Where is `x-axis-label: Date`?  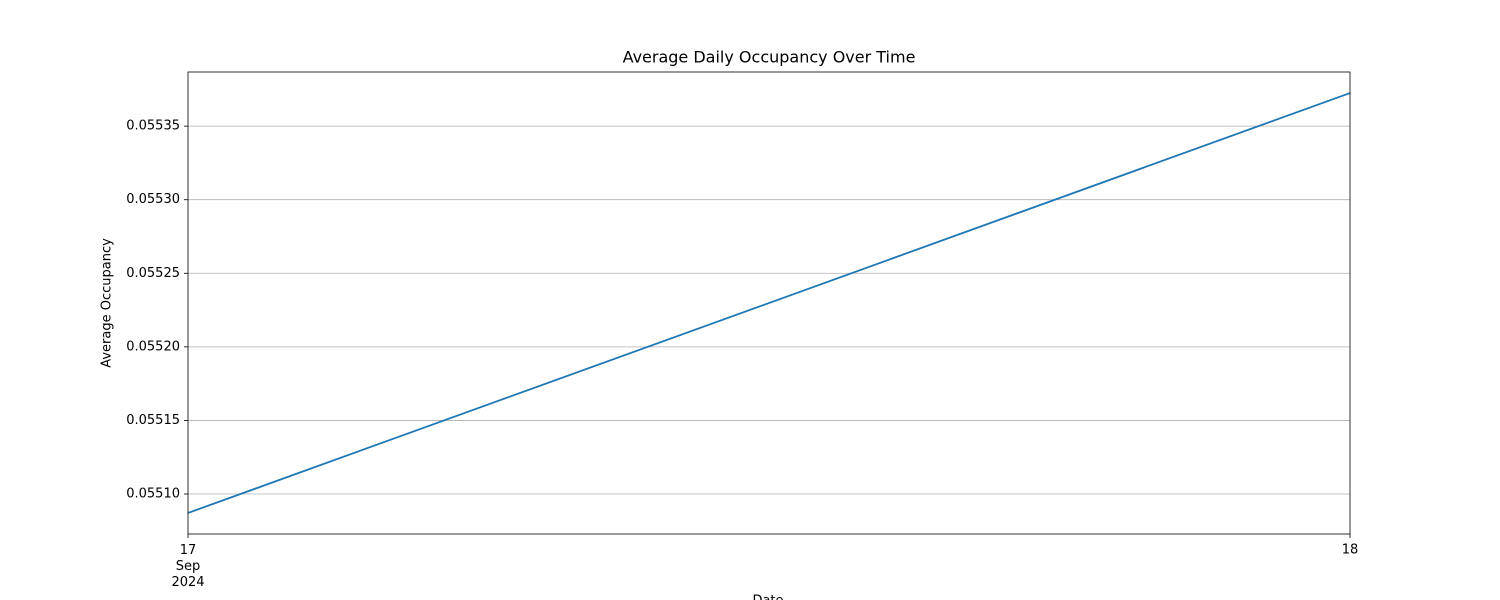
x-axis-label: Date is located at coordinates (767, 597).